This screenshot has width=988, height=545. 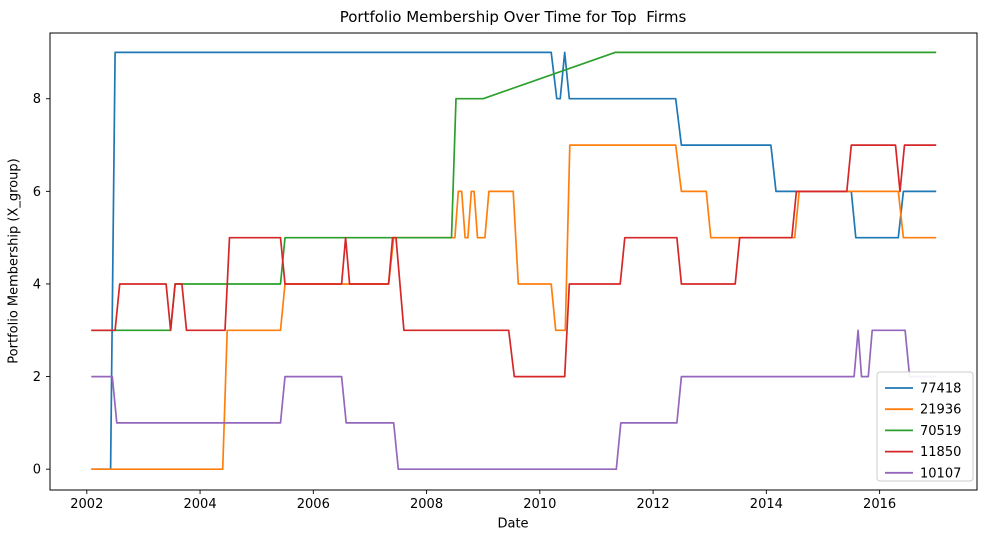 What do you see at coordinates (37, 192) in the screenshot?
I see `y-tick-label: 6` at bounding box center [37, 192].